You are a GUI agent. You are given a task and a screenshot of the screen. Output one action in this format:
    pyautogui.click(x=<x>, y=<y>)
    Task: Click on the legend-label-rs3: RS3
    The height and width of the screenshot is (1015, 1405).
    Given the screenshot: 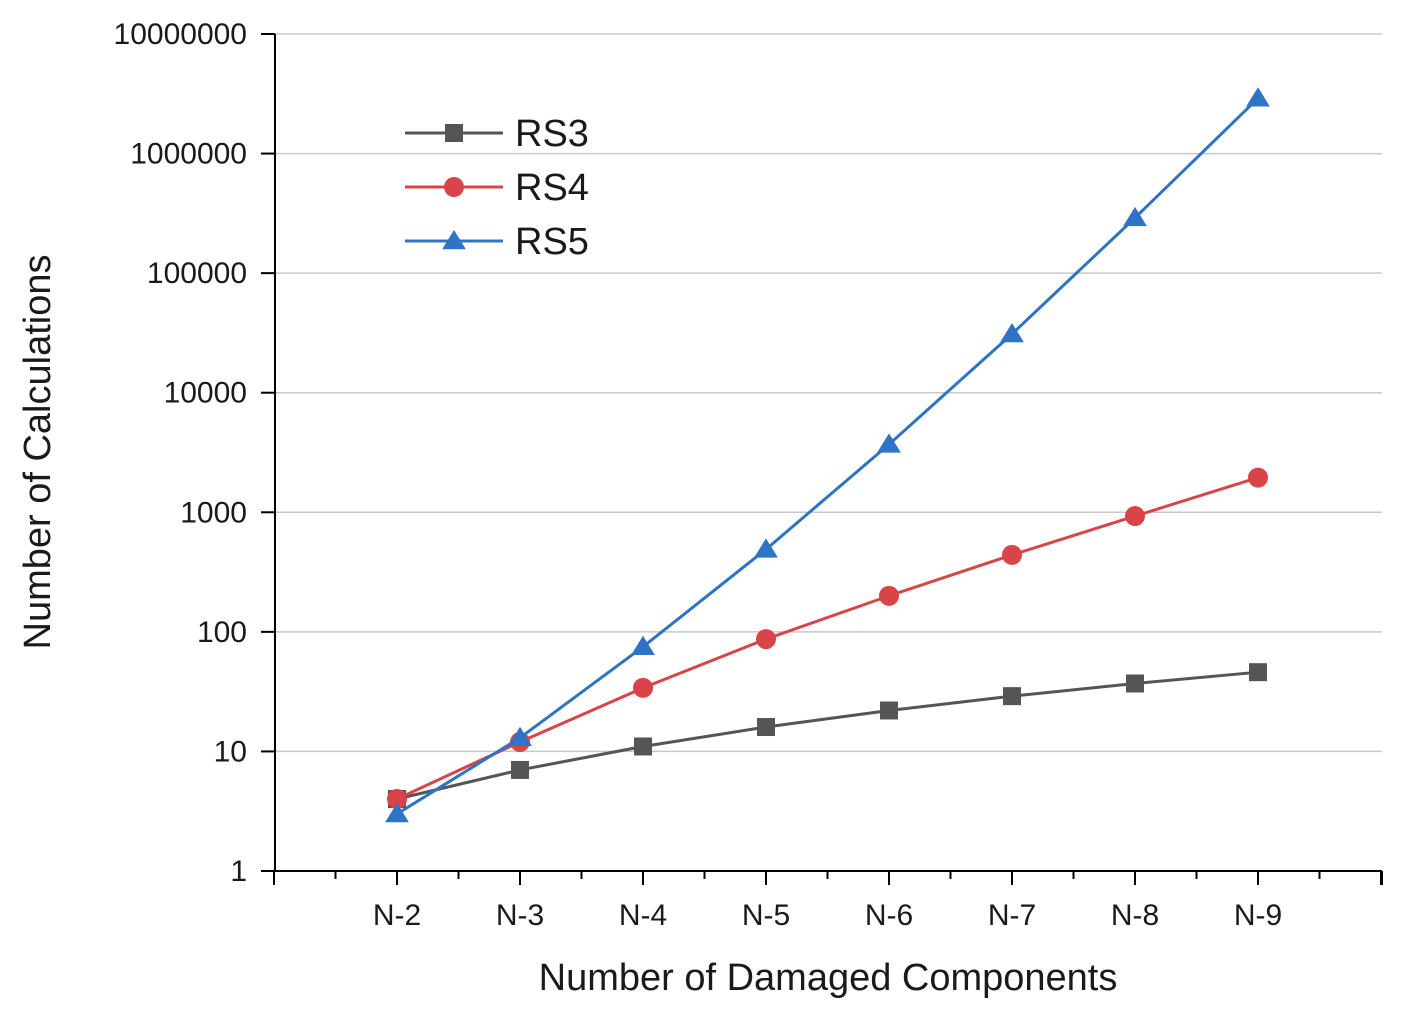 What is the action you would take?
    pyautogui.click(x=552, y=134)
    